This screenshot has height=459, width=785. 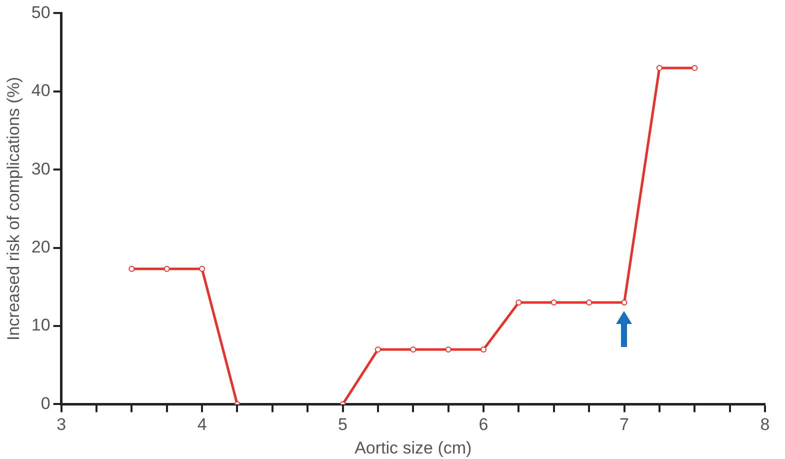 What do you see at coordinates (483, 424) in the screenshot?
I see `x-tick-label: 6` at bounding box center [483, 424].